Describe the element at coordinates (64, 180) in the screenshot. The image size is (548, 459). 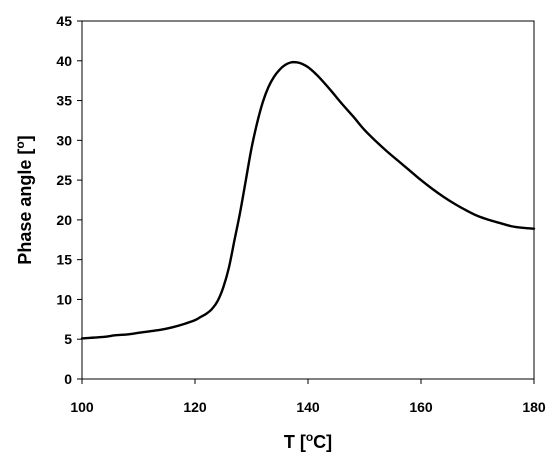
I see `y-tick-label: 25` at that location.